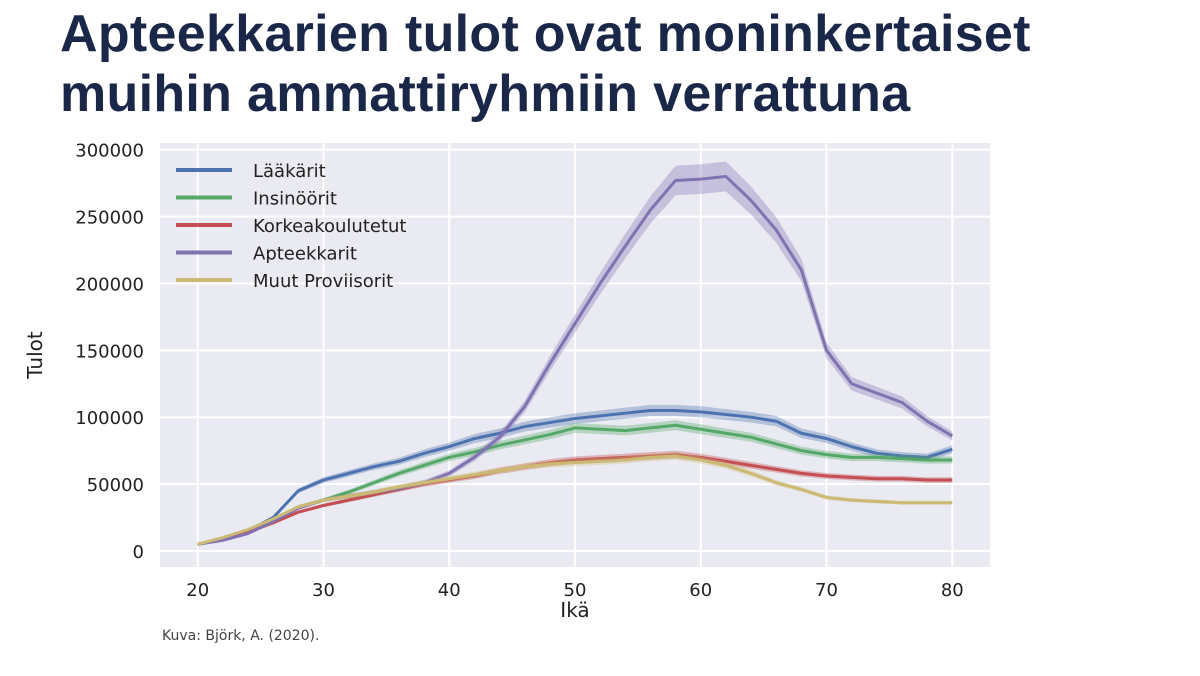 This screenshot has width=1200, height=676. Describe the element at coordinates (323, 281) in the screenshot. I see `legend-label: Muut Proviisorit` at that location.